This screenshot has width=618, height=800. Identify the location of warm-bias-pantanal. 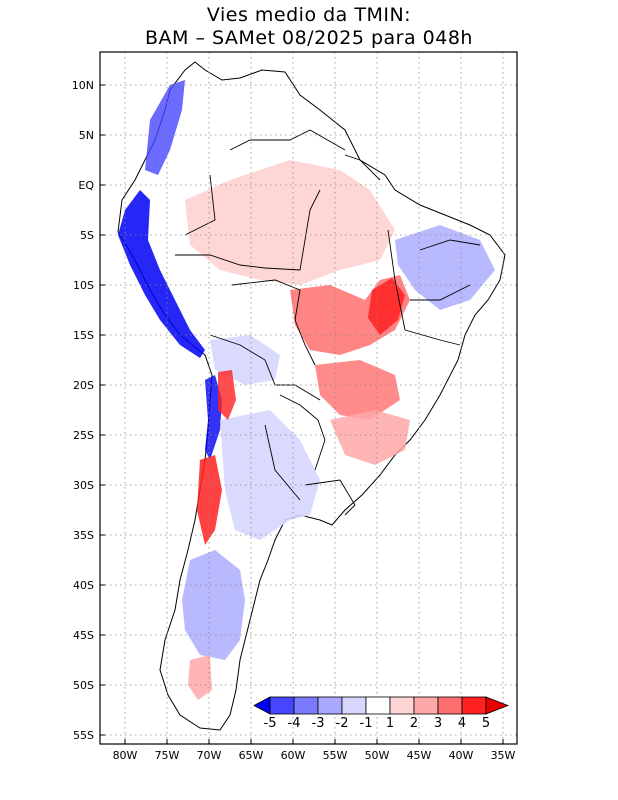
(357, 390).